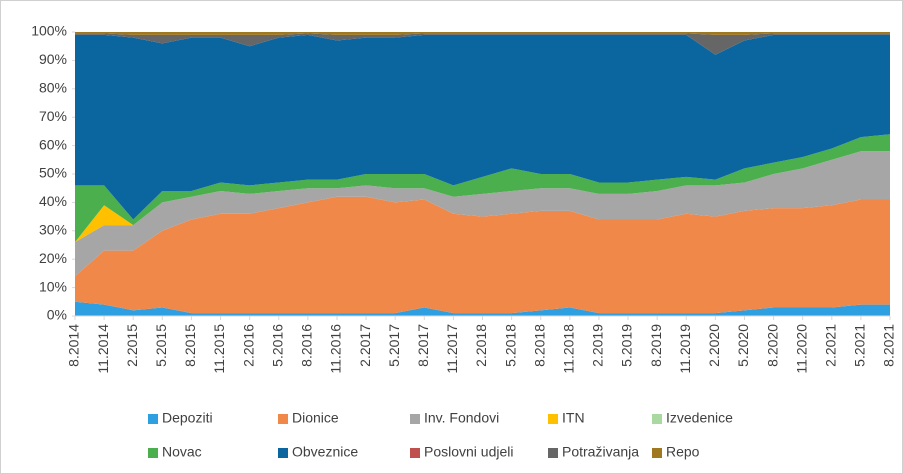 This screenshot has width=903, height=474. Describe the element at coordinates (539, 345) in the screenshot. I see `x-tick-label: 8.2018` at that location.